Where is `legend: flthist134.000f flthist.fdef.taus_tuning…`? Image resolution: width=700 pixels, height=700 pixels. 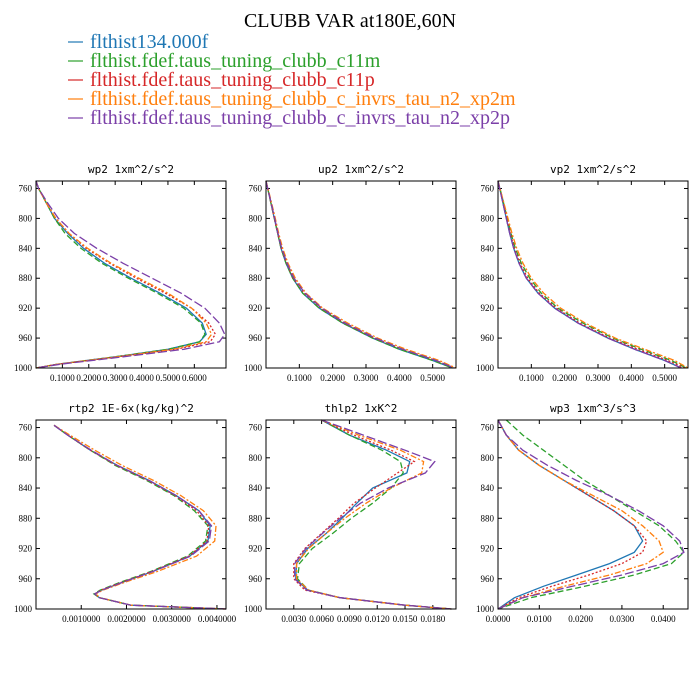 legend: flthist134.000f flthist.fdef.taus_tuning… is located at coordinates (292, 80).